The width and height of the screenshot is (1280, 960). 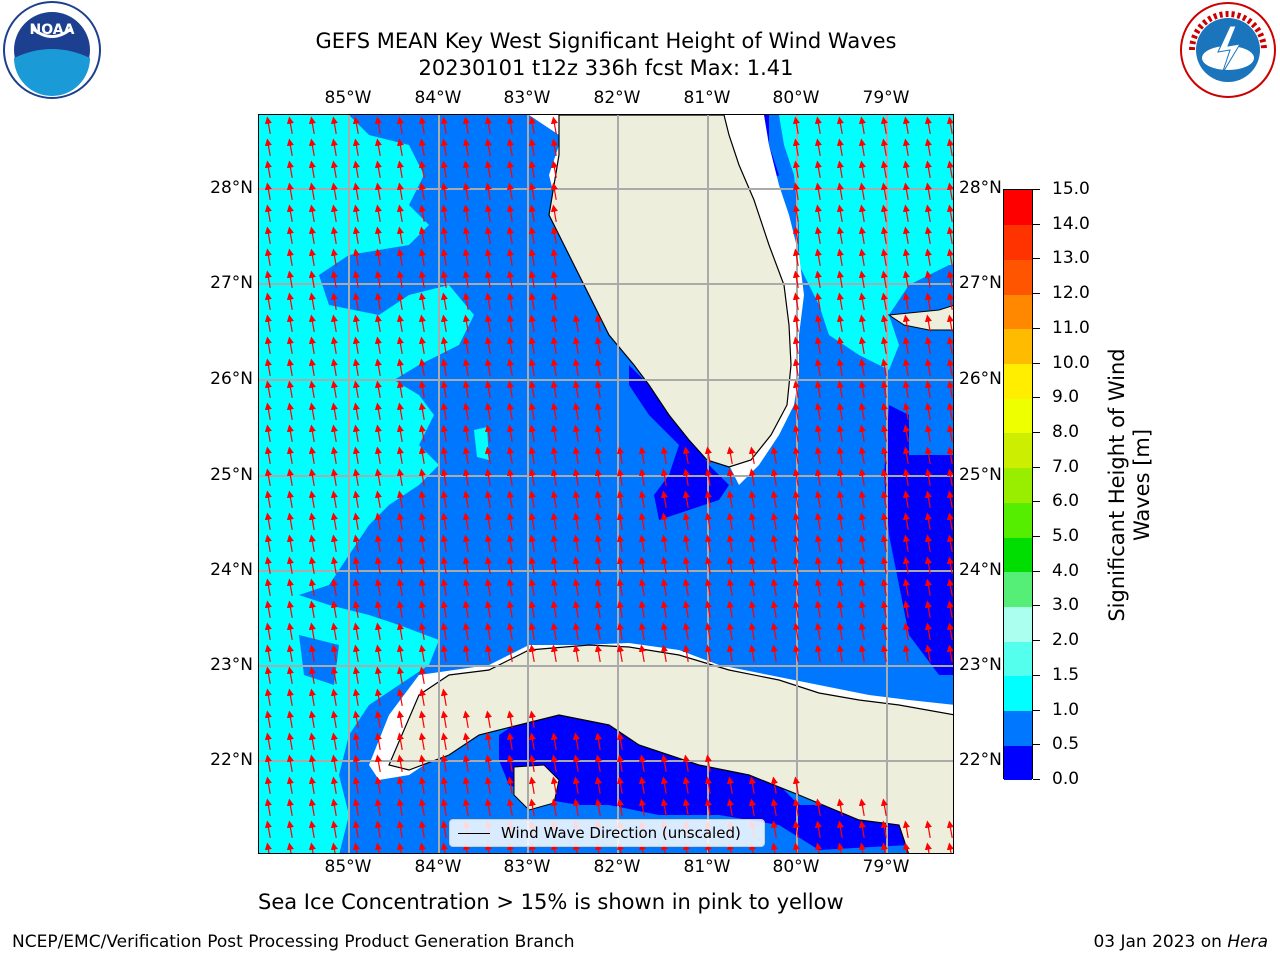 What do you see at coordinates (231, 665) in the screenshot?
I see `lat-label-left: 23°N` at bounding box center [231, 665].